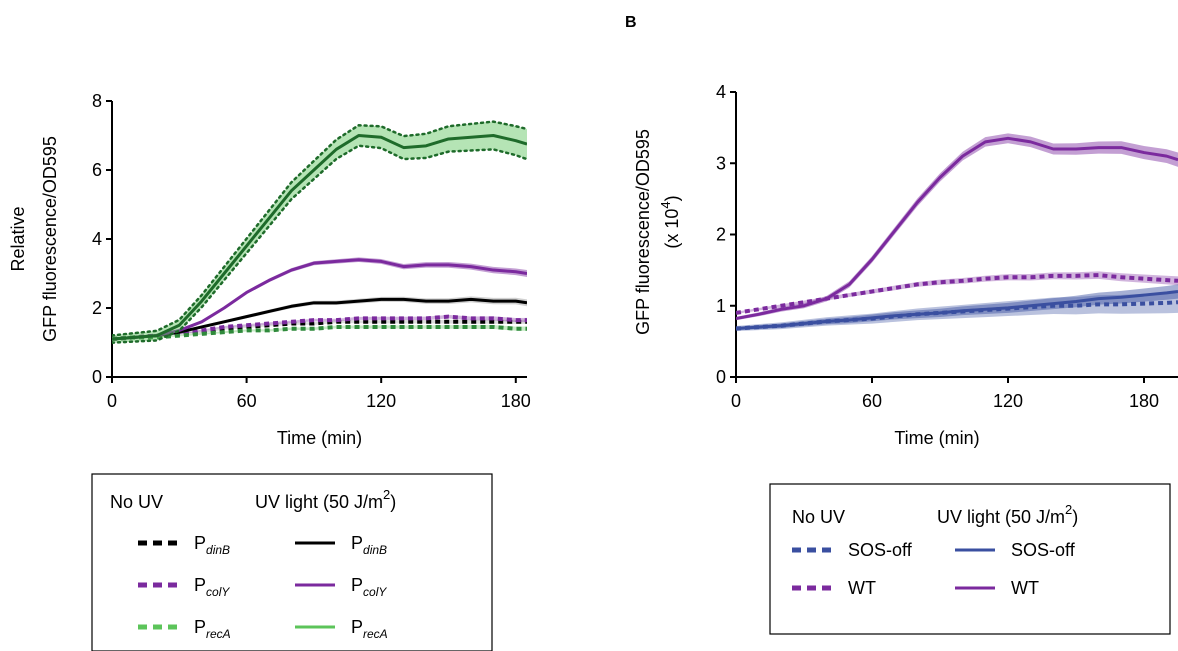 This screenshot has height=651, width=1178. What do you see at coordinates (319, 244) in the screenshot?
I see `series-envelope-lower` at bounding box center [319, 244].